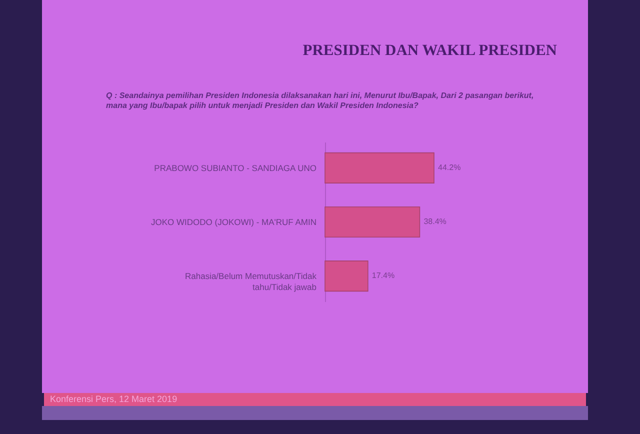 The height and width of the screenshot is (434, 640). Describe the element at coordinates (114, 399) in the screenshot. I see `text: Konferensi Pers, 12 Maret 2019` at that location.